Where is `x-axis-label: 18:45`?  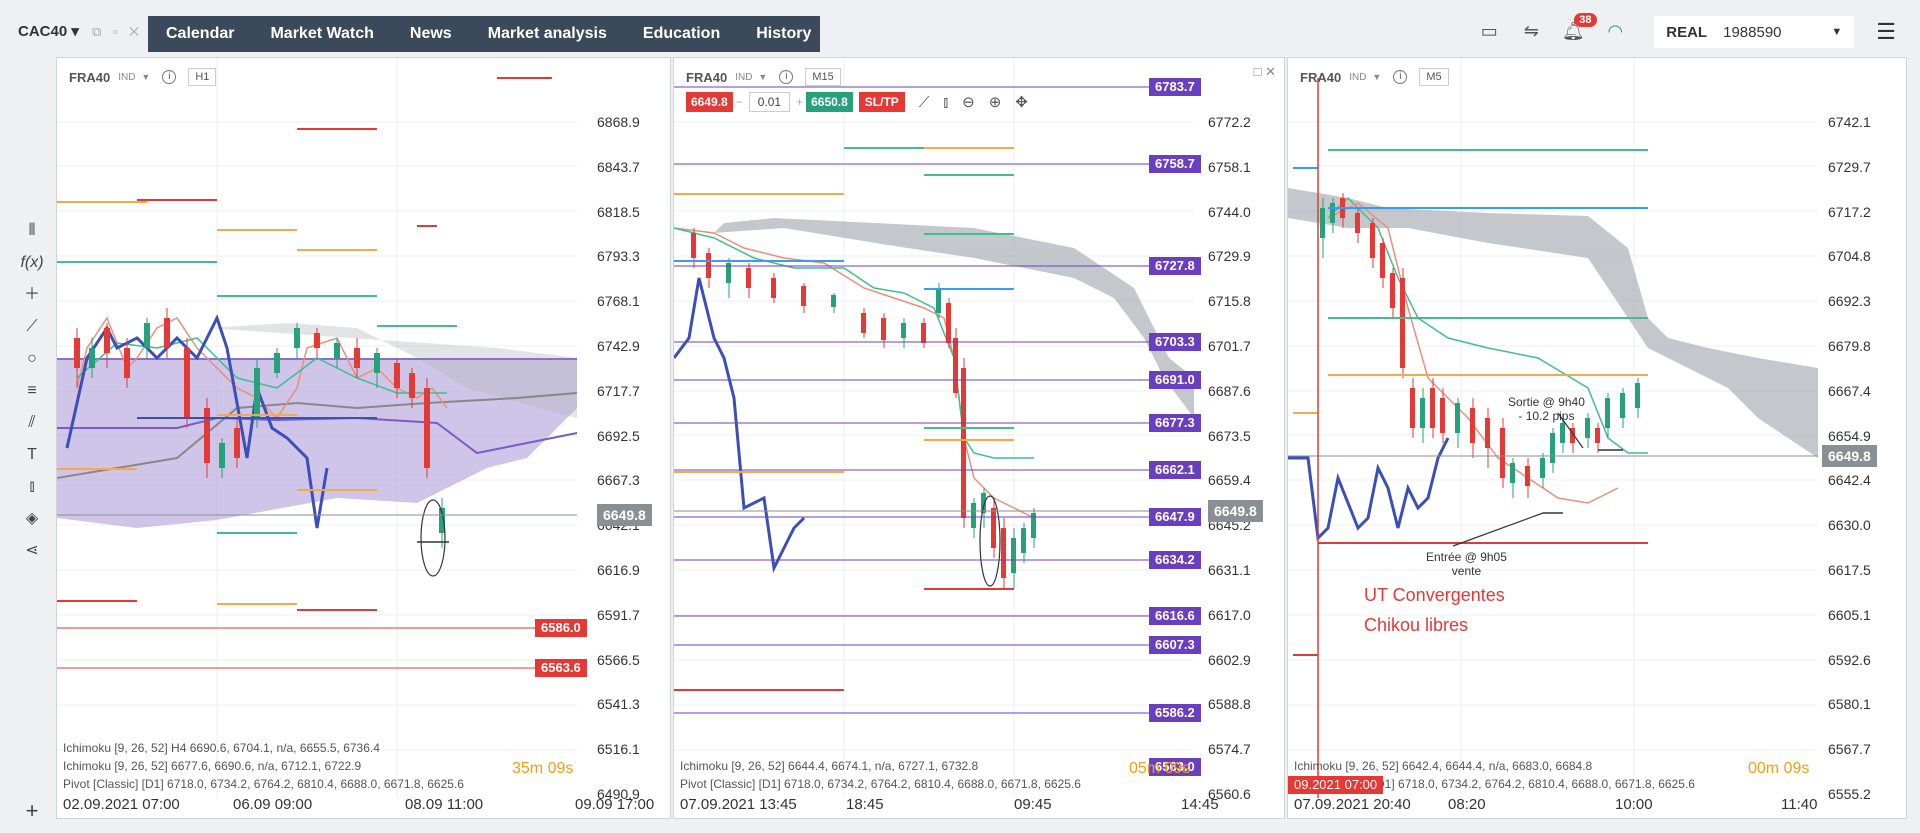 x-axis-label: 18:45 is located at coordinates (865, 804).